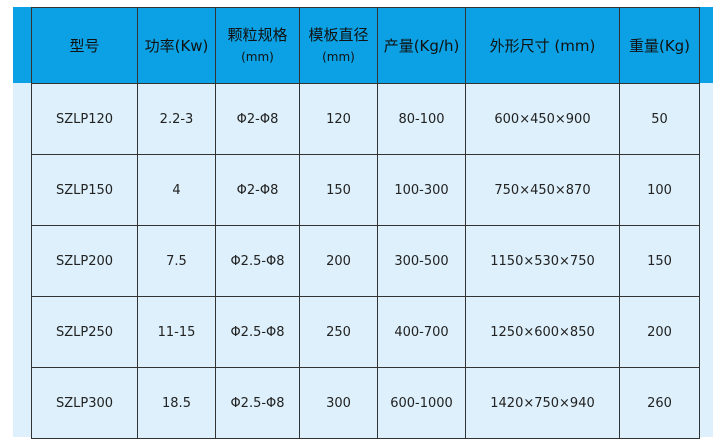 The height and width of the screenshot is (446, 720). I want to click on header-label: 产量(Kg/h), so click(421, 45).